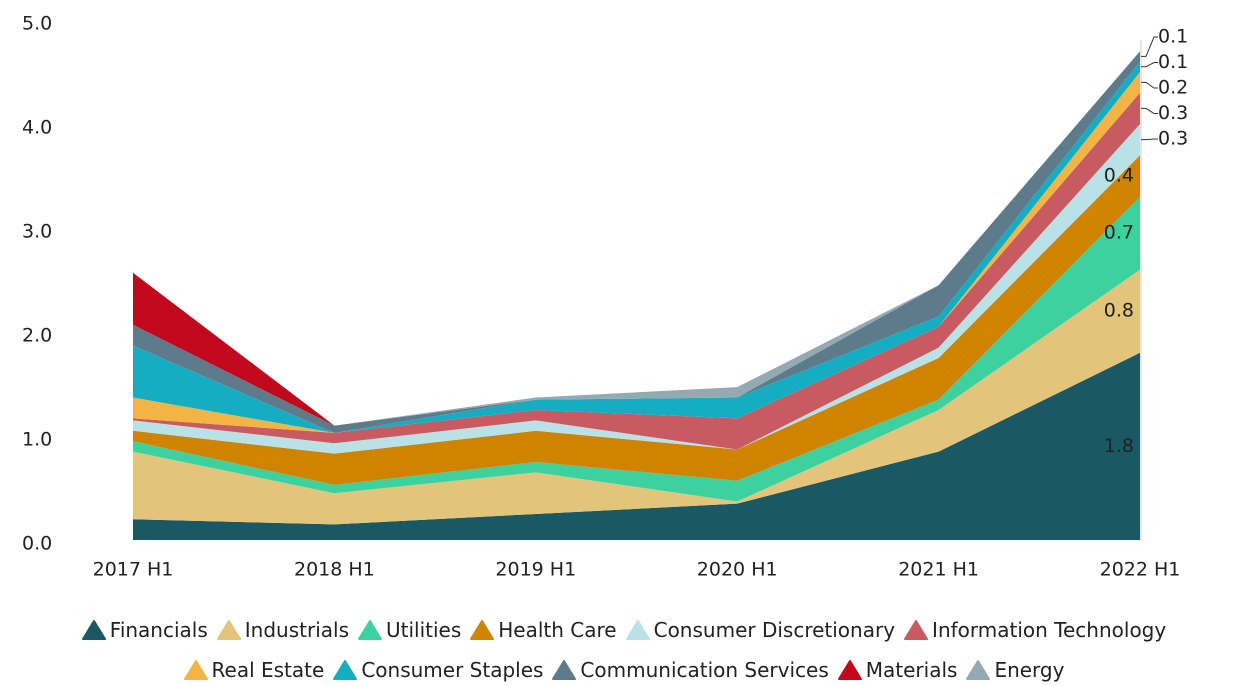  I want to click on legend-label: Energy, so click(1029, 670).